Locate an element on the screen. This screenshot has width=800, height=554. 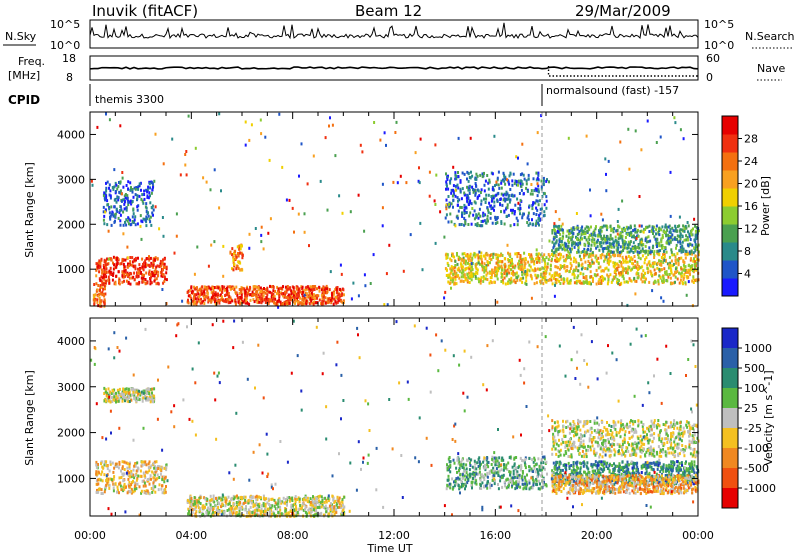
power-colorbar-label: Power [dB] is located at coordinates (765, 206).